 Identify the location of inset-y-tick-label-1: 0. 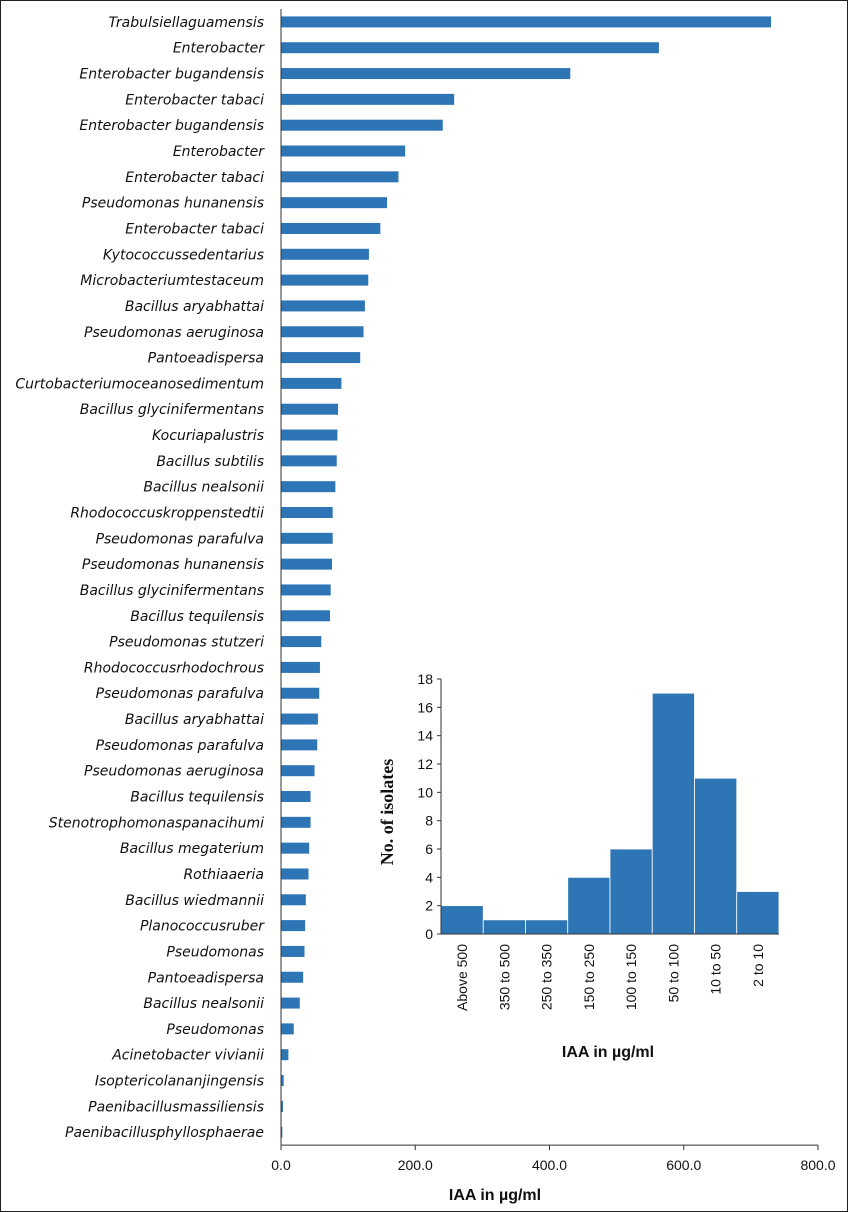
(429, 934).